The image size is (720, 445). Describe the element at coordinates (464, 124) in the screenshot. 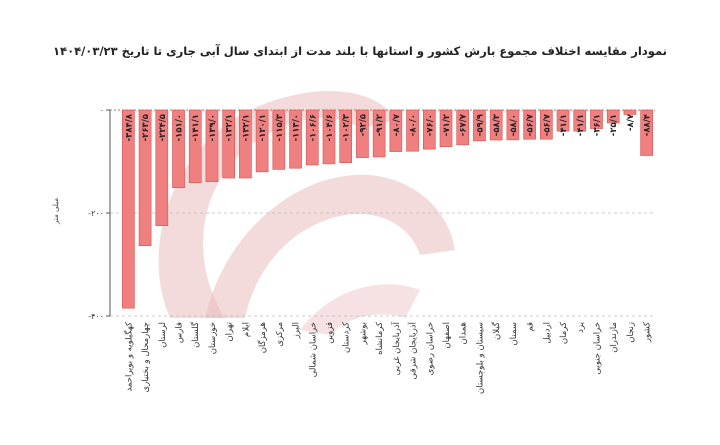

I see `data-label: -۶۷/۷` at that location.